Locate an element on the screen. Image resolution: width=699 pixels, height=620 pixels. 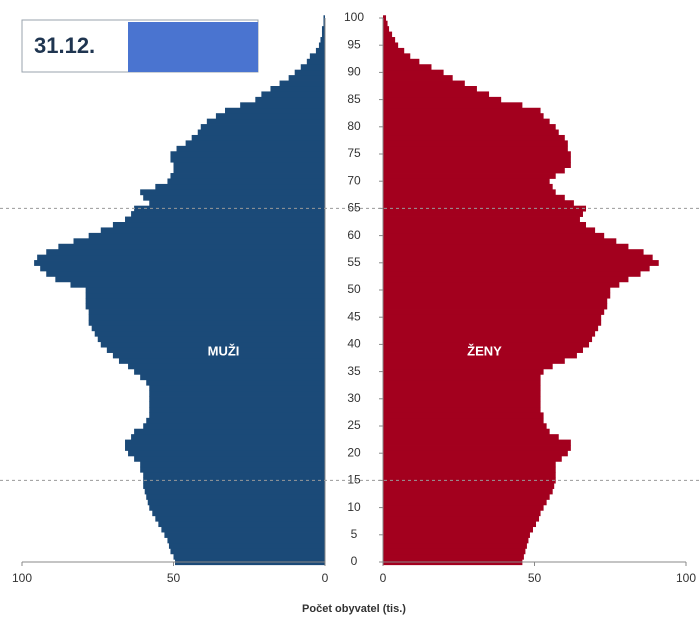
y-tick-label: 80 is located at coordinates (354, 126).